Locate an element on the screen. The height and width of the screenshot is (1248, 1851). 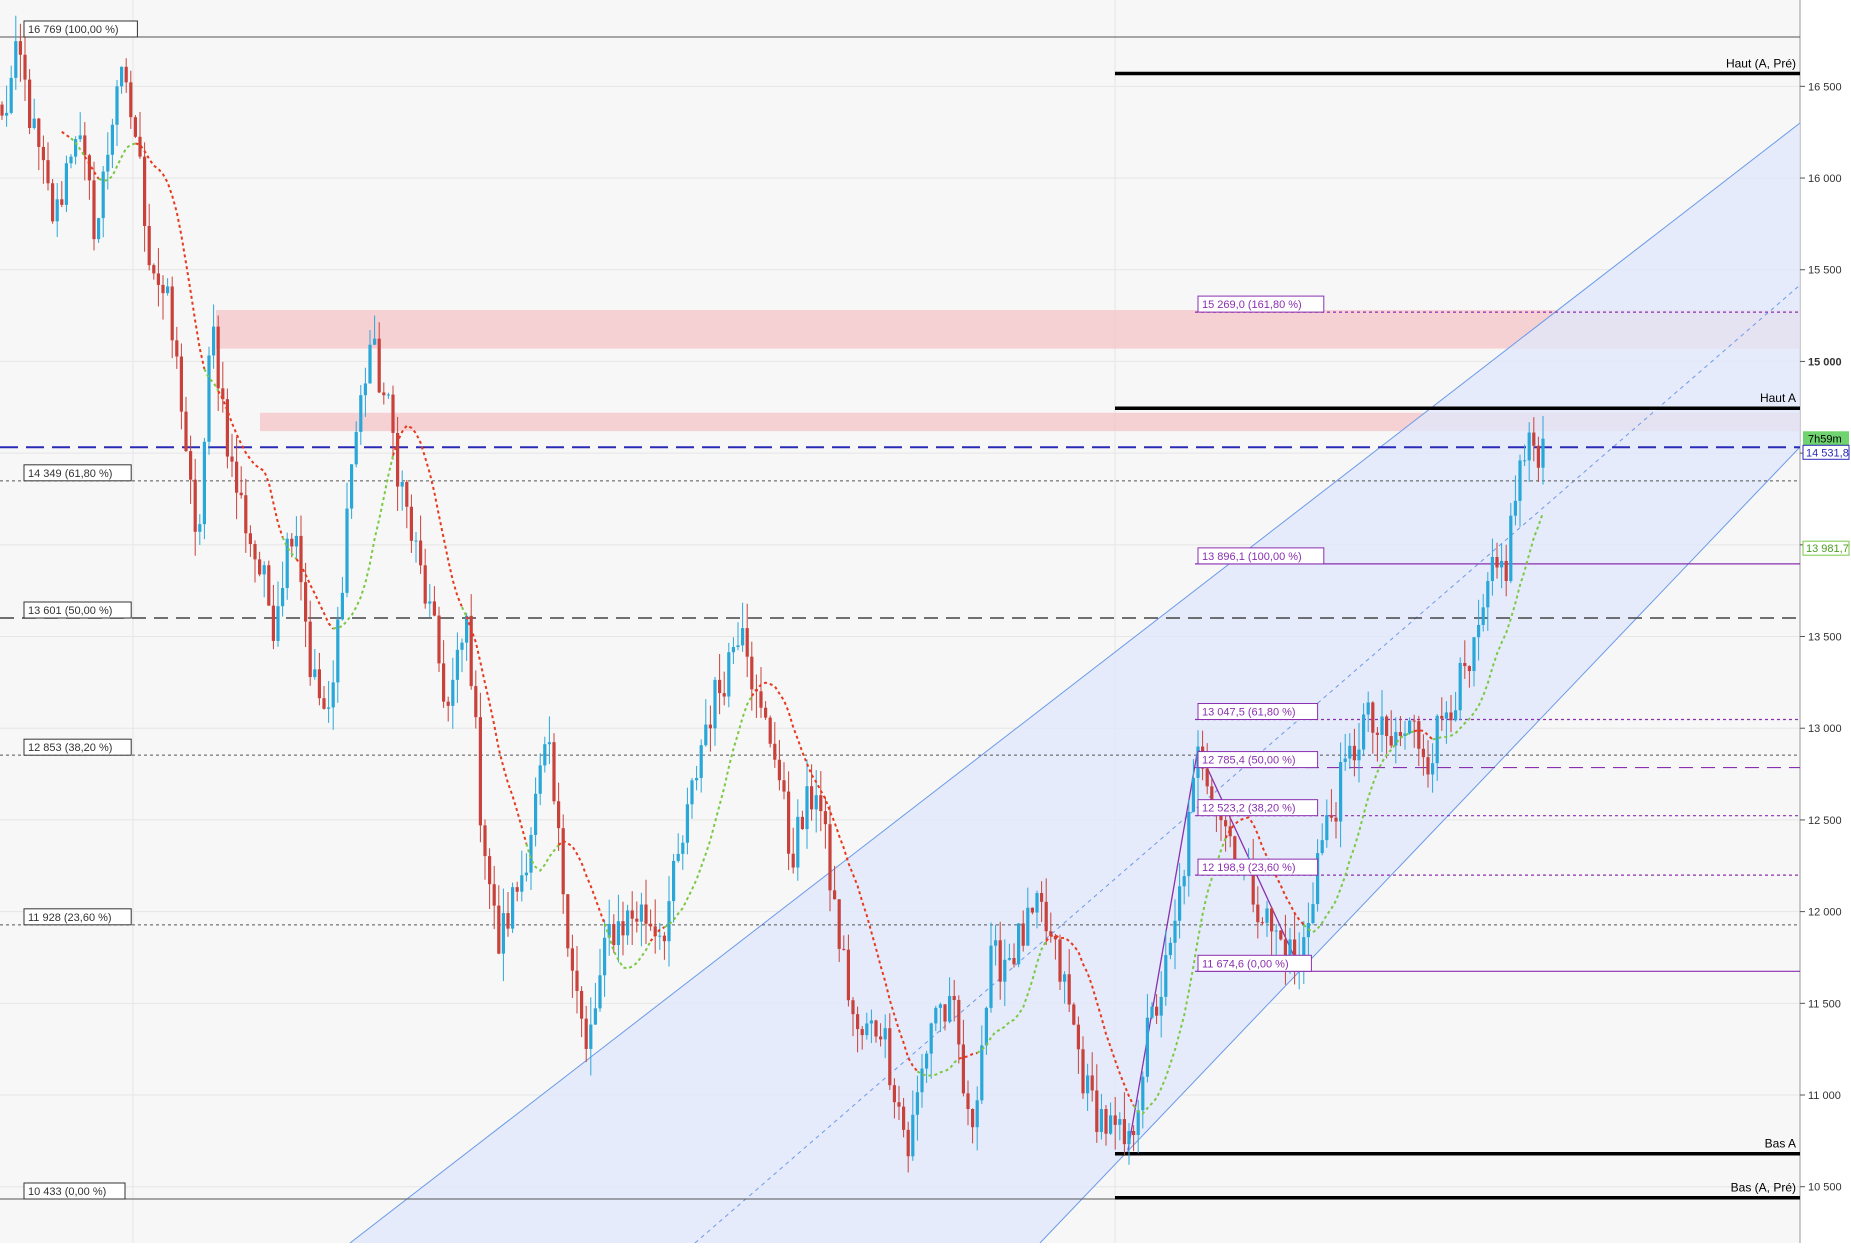
fib-right-label-box is located at coordinates (1258, 808).